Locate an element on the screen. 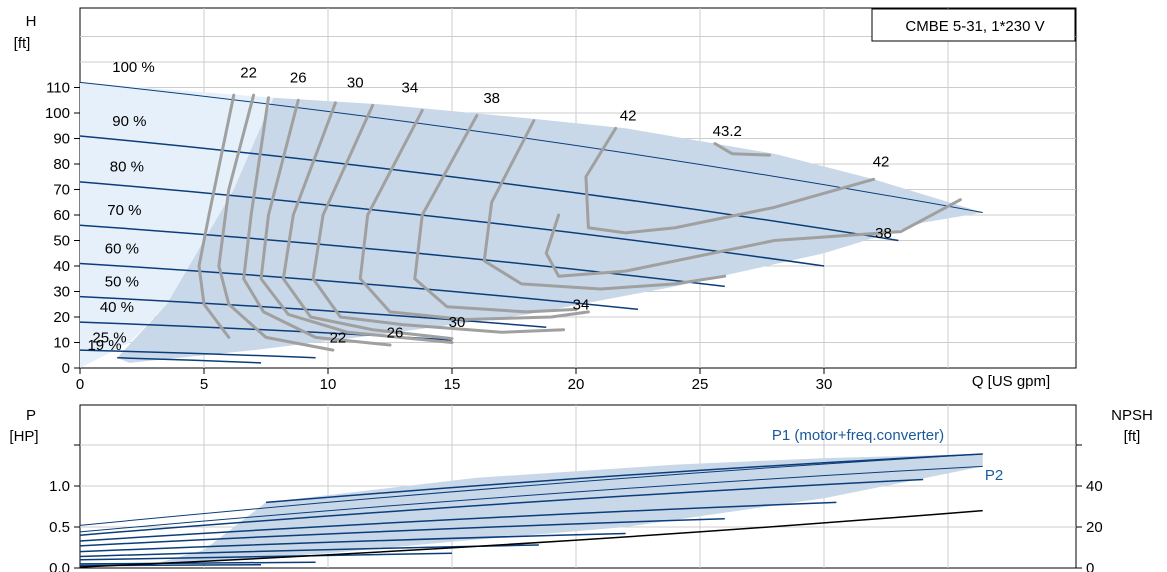 This screenshot has height=572, width=1167. efficiency-label: 43.2 is located at coordinates (727, 131).